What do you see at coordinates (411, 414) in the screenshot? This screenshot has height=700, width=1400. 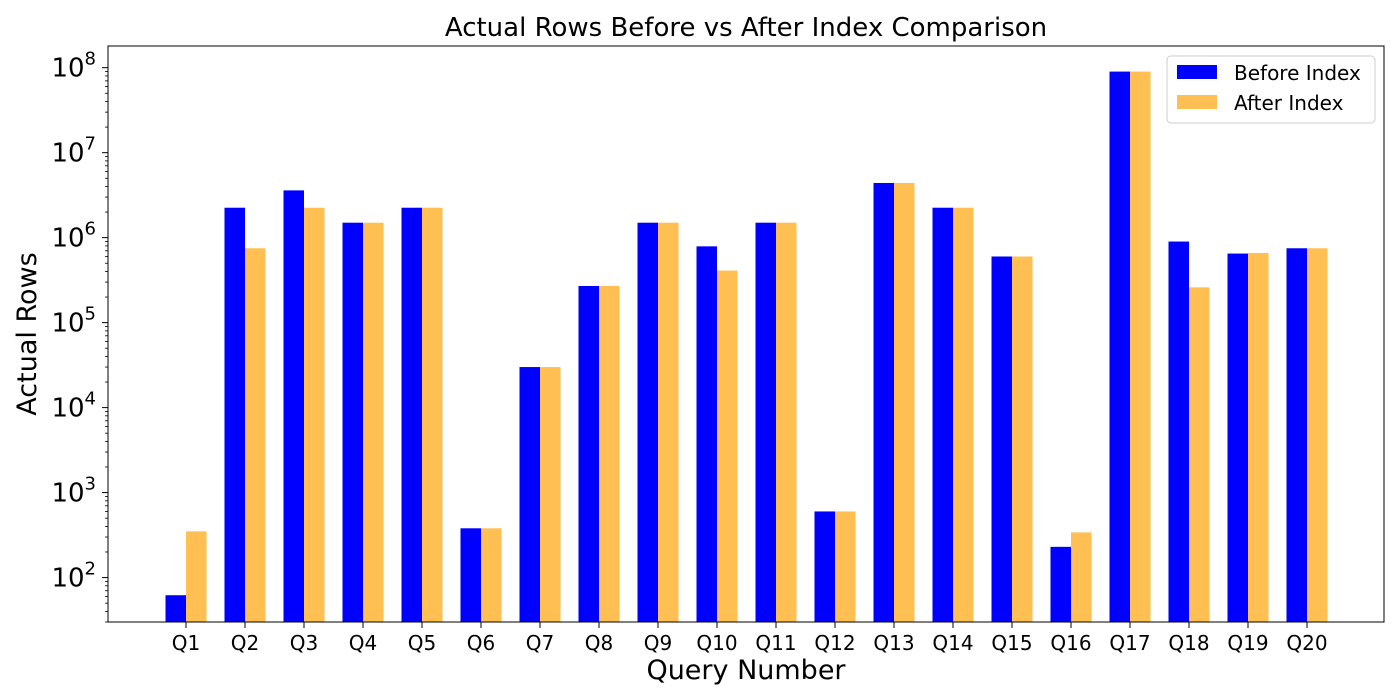 I see `bar-before-q5` at bounding box center [411, 414].